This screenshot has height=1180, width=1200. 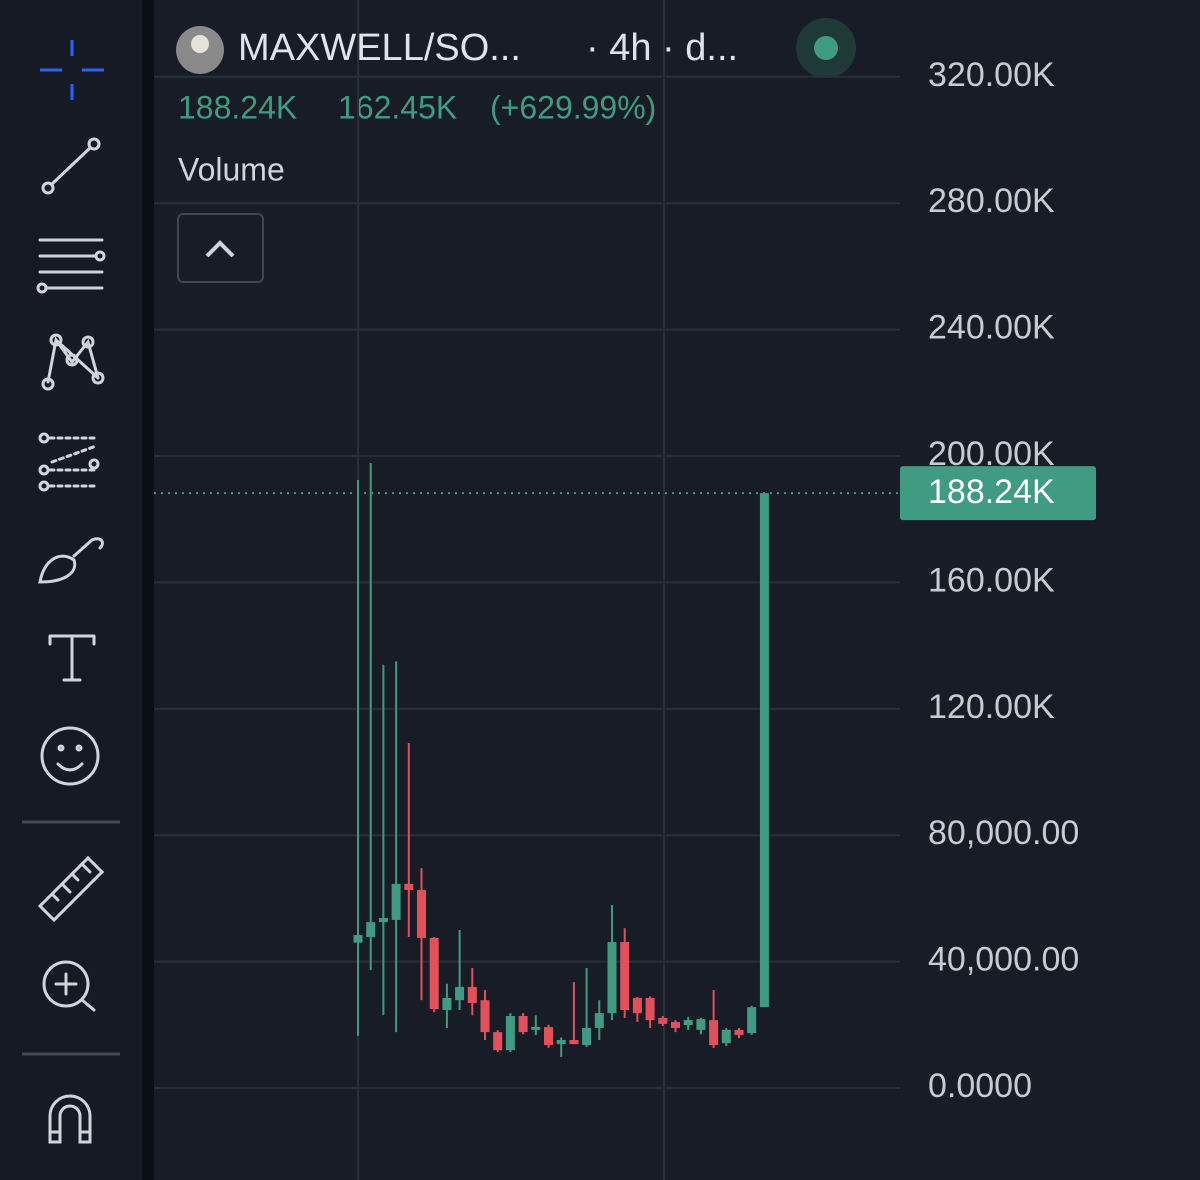 I want to click on y-tick-label: 80,000.00, so click(x=1003, y=833).